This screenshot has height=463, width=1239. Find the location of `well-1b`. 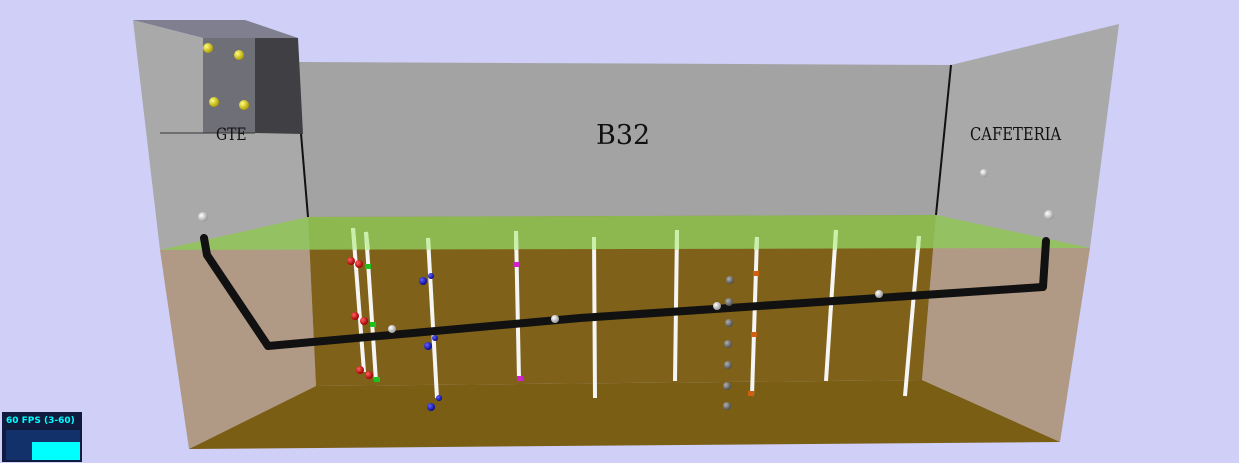

well-1b is located at coordinates (371, 306).